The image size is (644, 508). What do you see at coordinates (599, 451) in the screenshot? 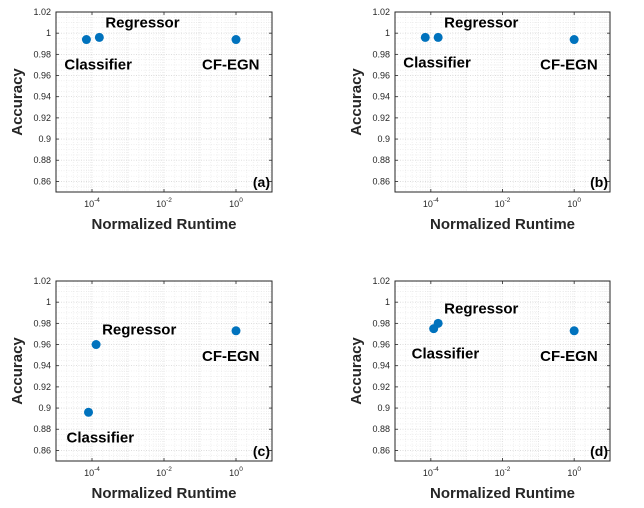
I see `panel-label: (d)` at bounding box center [599, 451].